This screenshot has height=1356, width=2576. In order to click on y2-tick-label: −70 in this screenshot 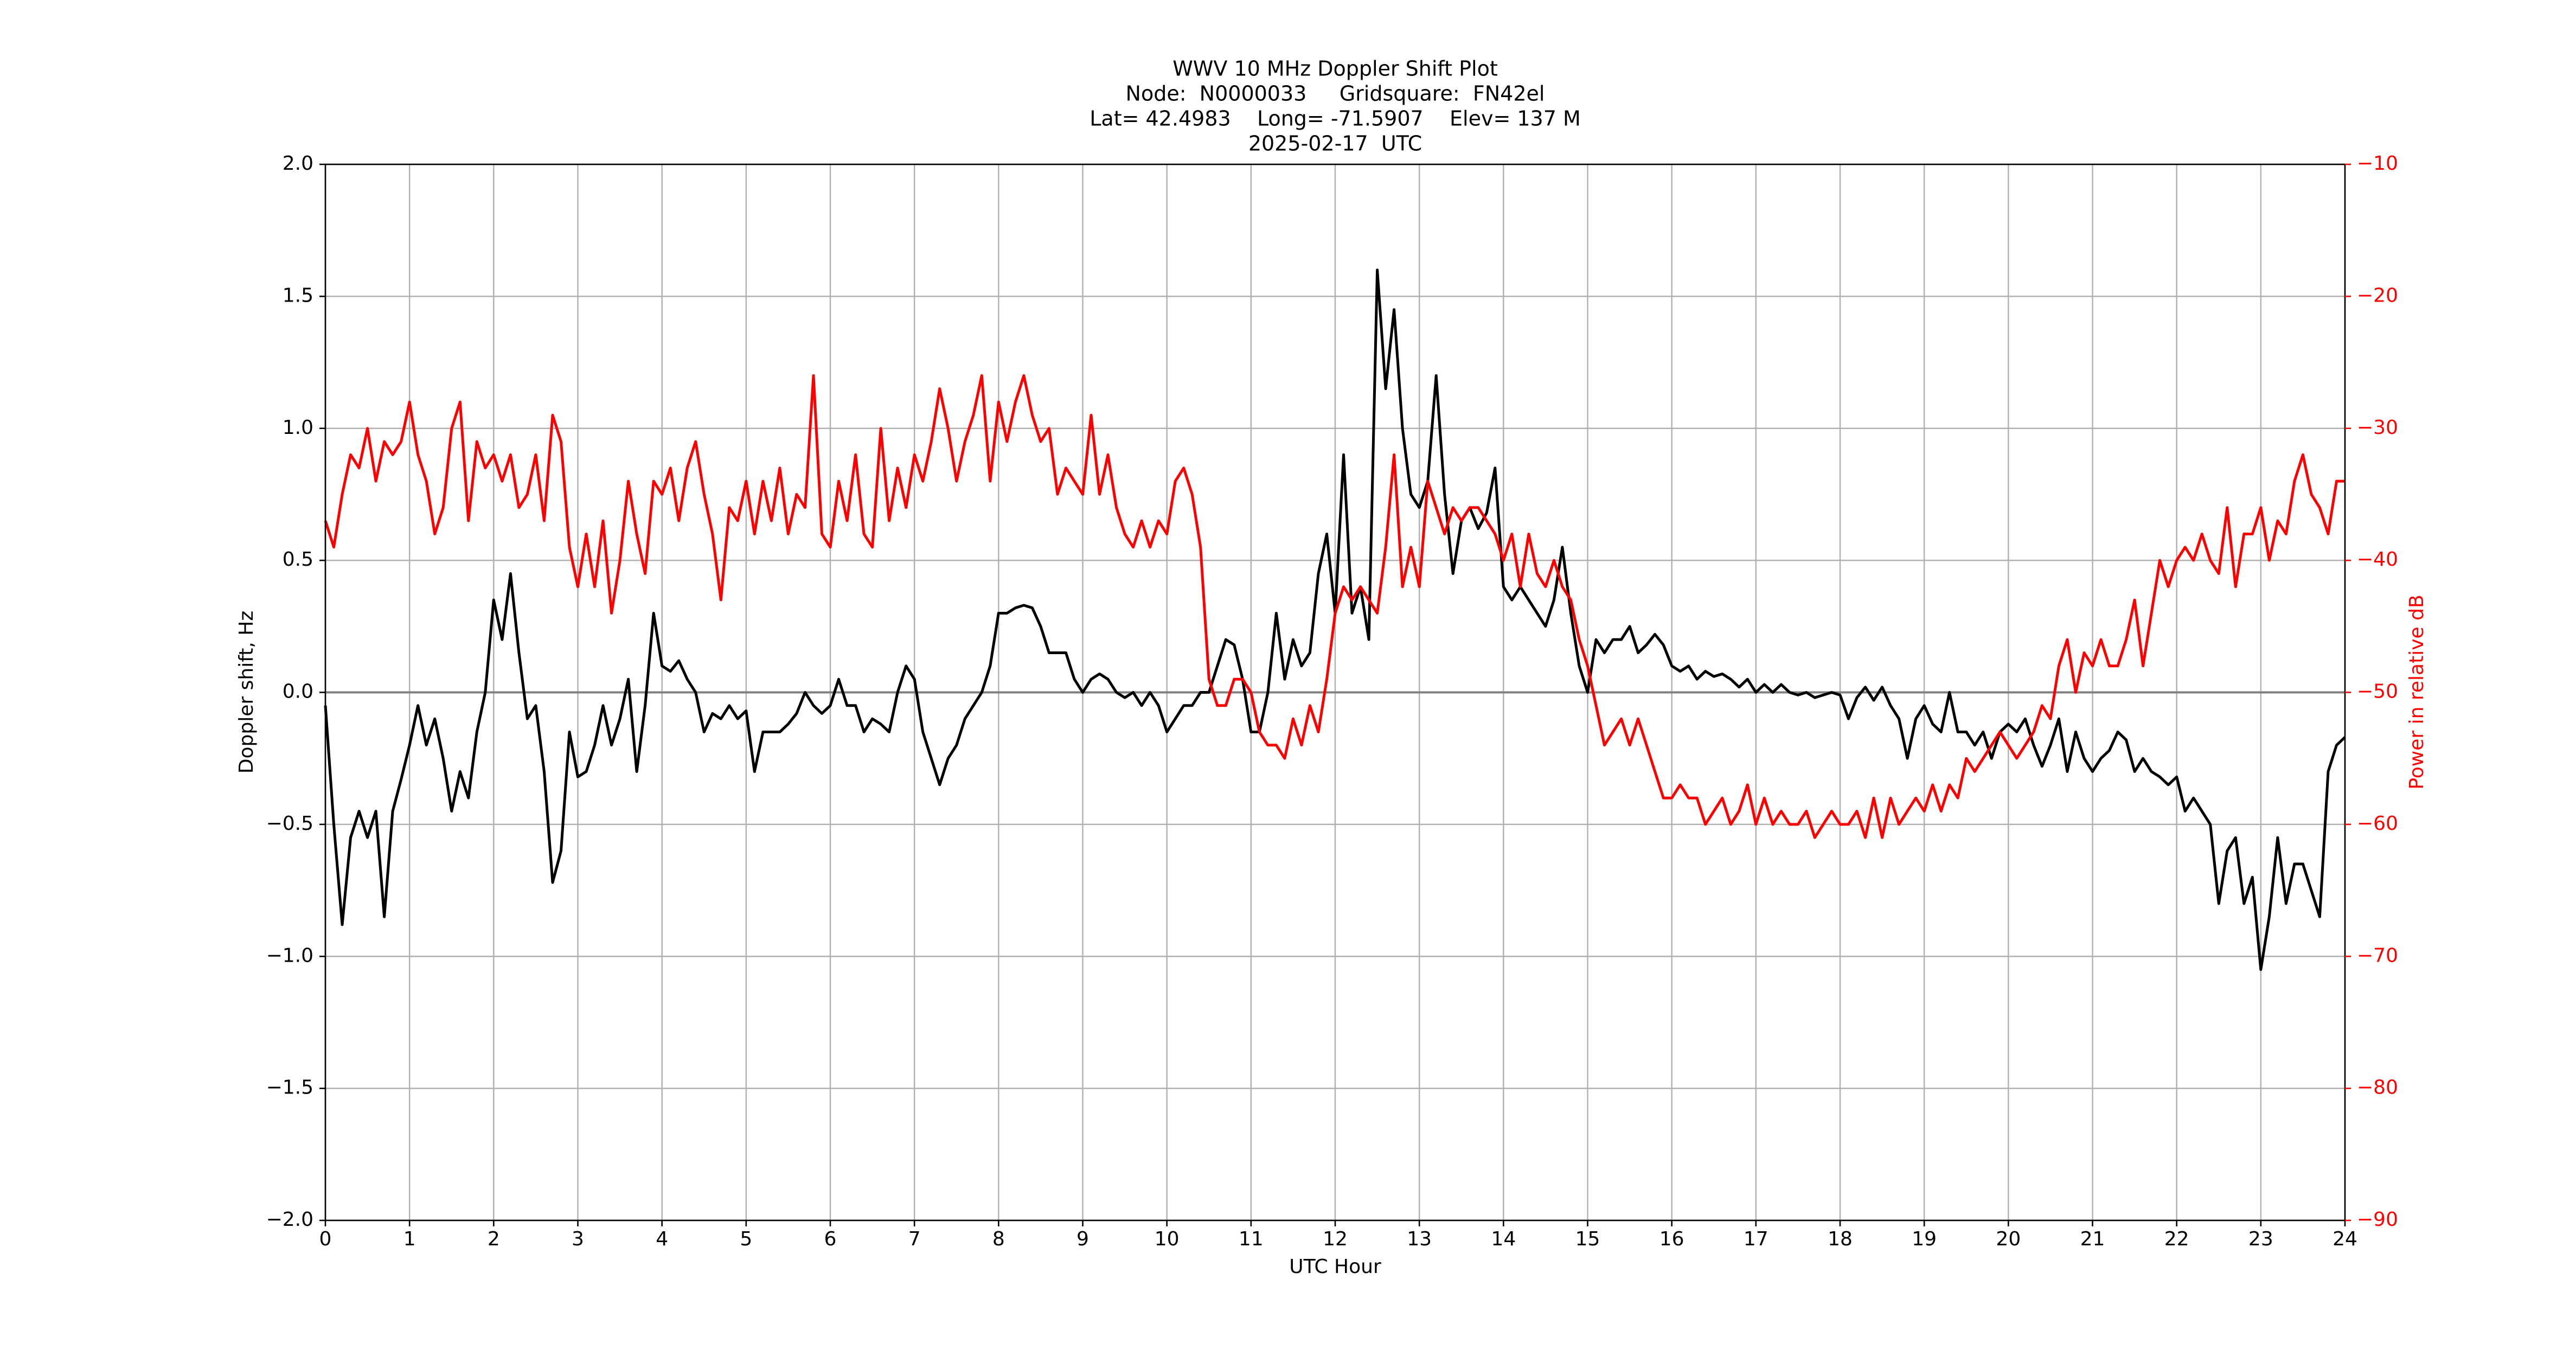, I will do `click(2377, 955)`.